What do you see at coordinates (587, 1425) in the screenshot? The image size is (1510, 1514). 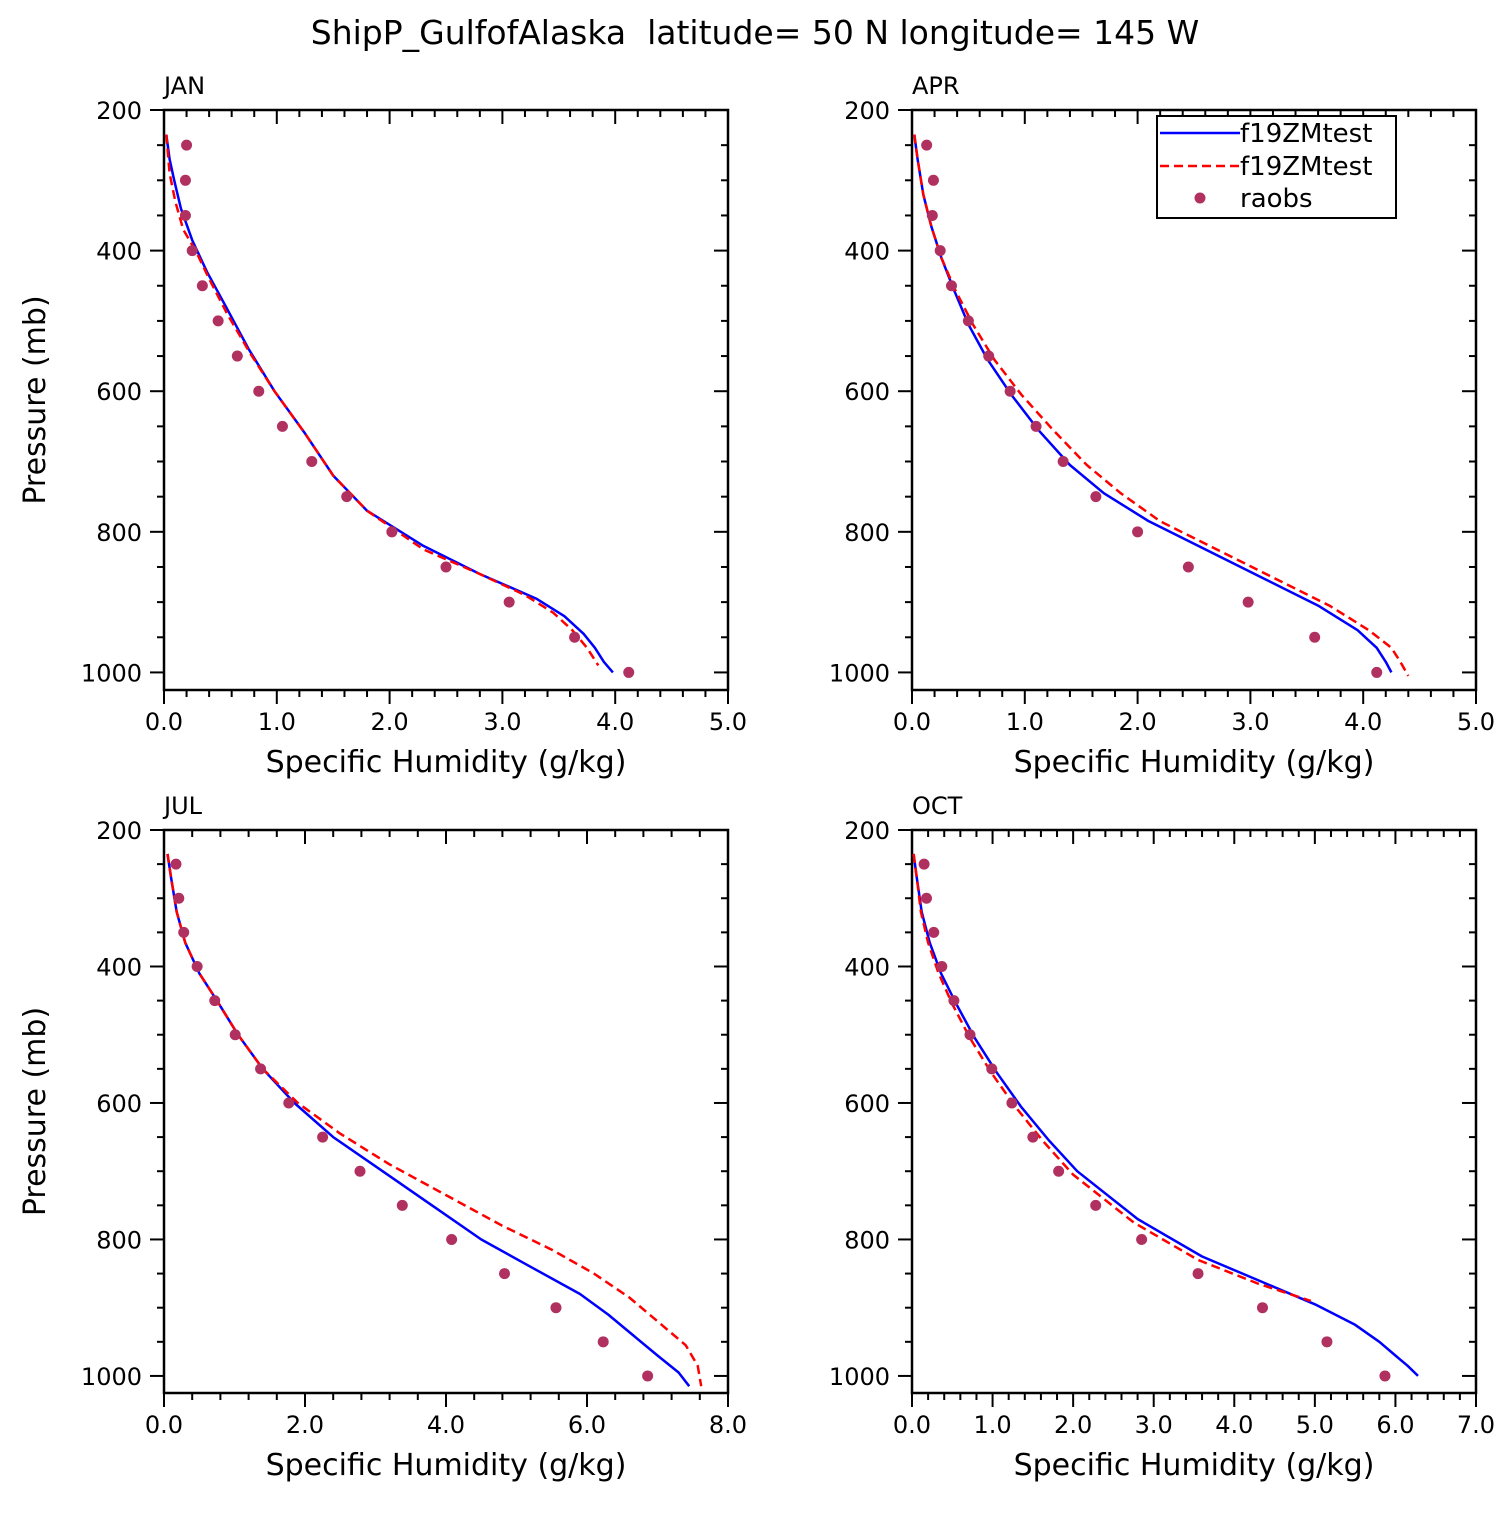 I see `x-tick-label: 6.0` at bounding box center [587, 1425].